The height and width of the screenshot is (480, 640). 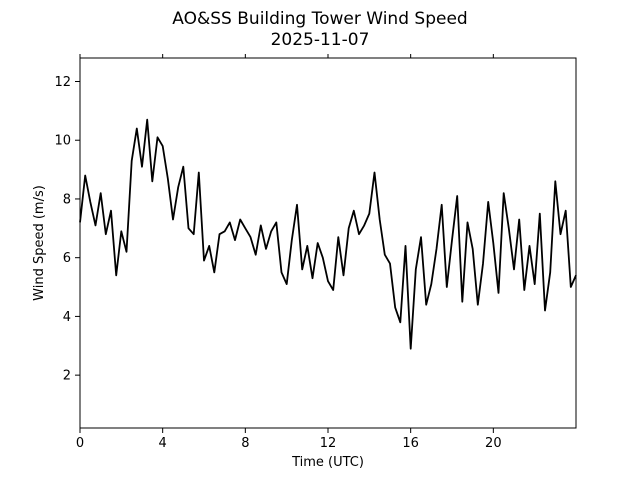 I want to click on x-tick-label: 4, so click(x=163, y=443).